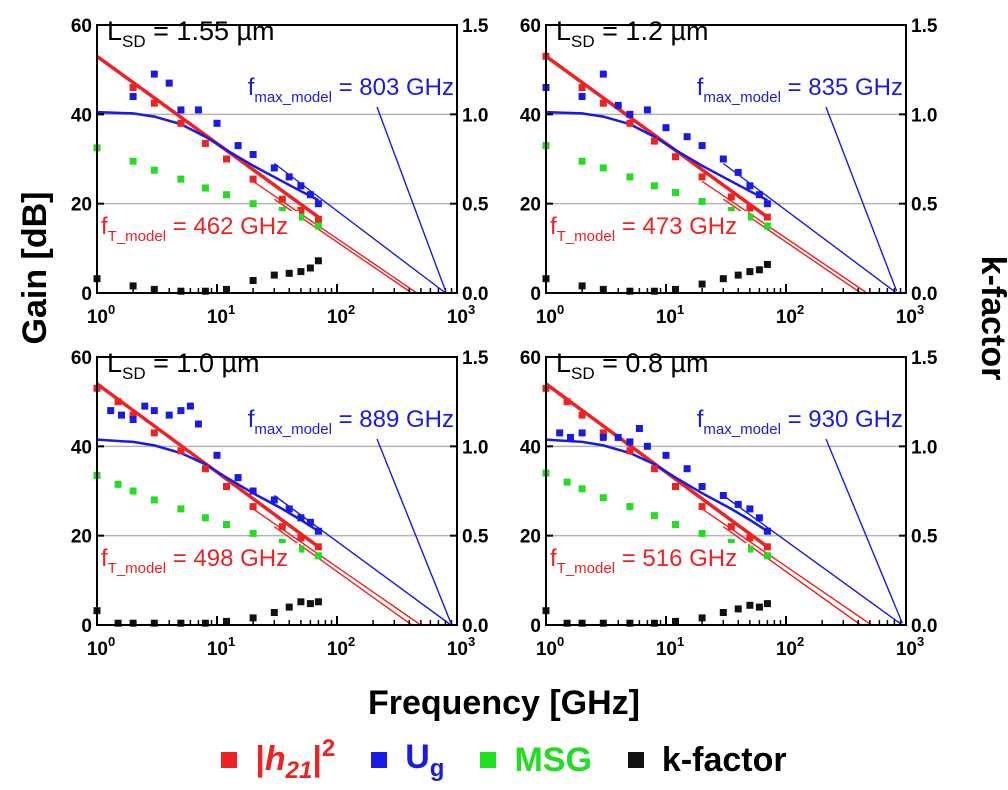 This screenshot has height=790, width=1008. Describe the element at coordinates (724, 760) in the screenshot. I see `legend-label-kfactor: k-factor` at that location.